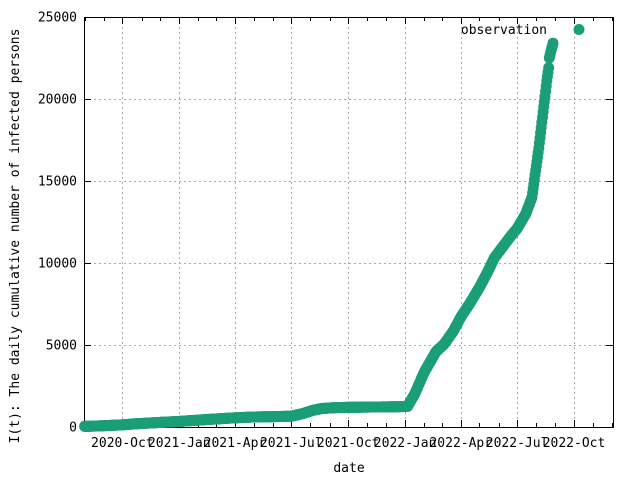 The width and height of the screenshot is (640, 480). What do you see at coordinates (57, 100) in the screenshot?
I see `y-tick-label: 20000` at bounding box center [57, 100].